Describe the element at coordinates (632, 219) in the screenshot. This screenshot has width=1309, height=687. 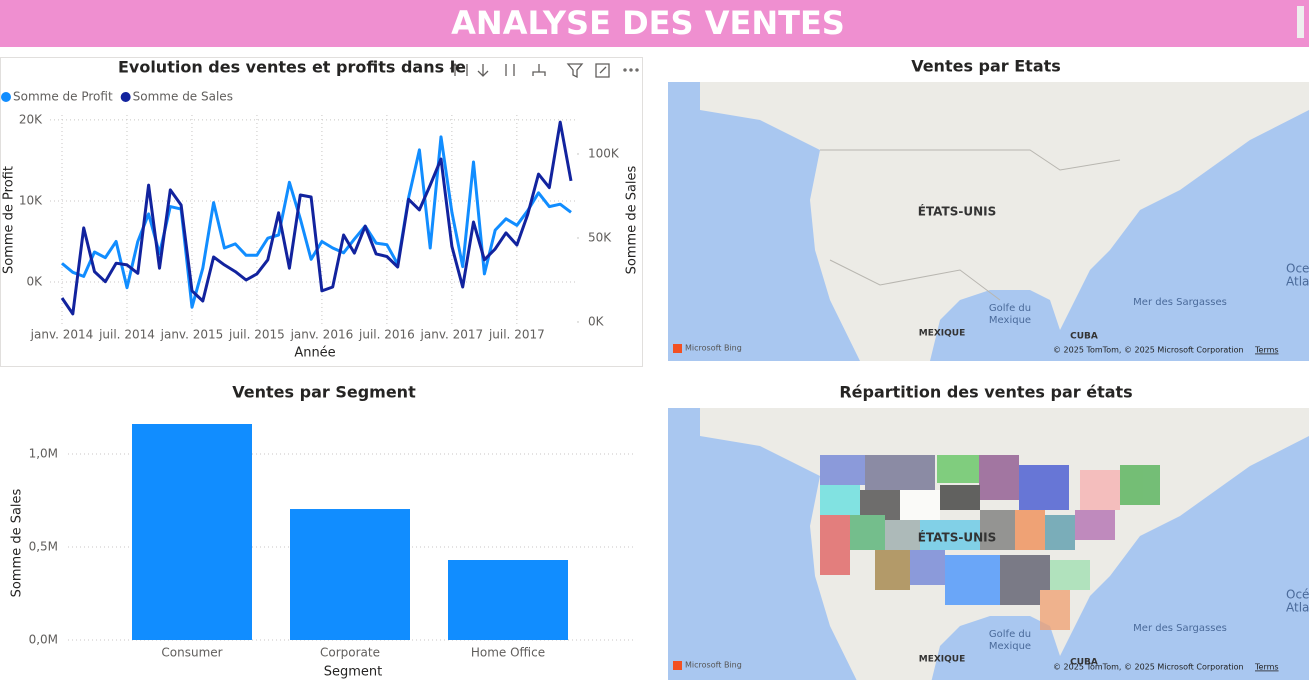
I see `y2-axis-title: Somme de Sales` at that location.